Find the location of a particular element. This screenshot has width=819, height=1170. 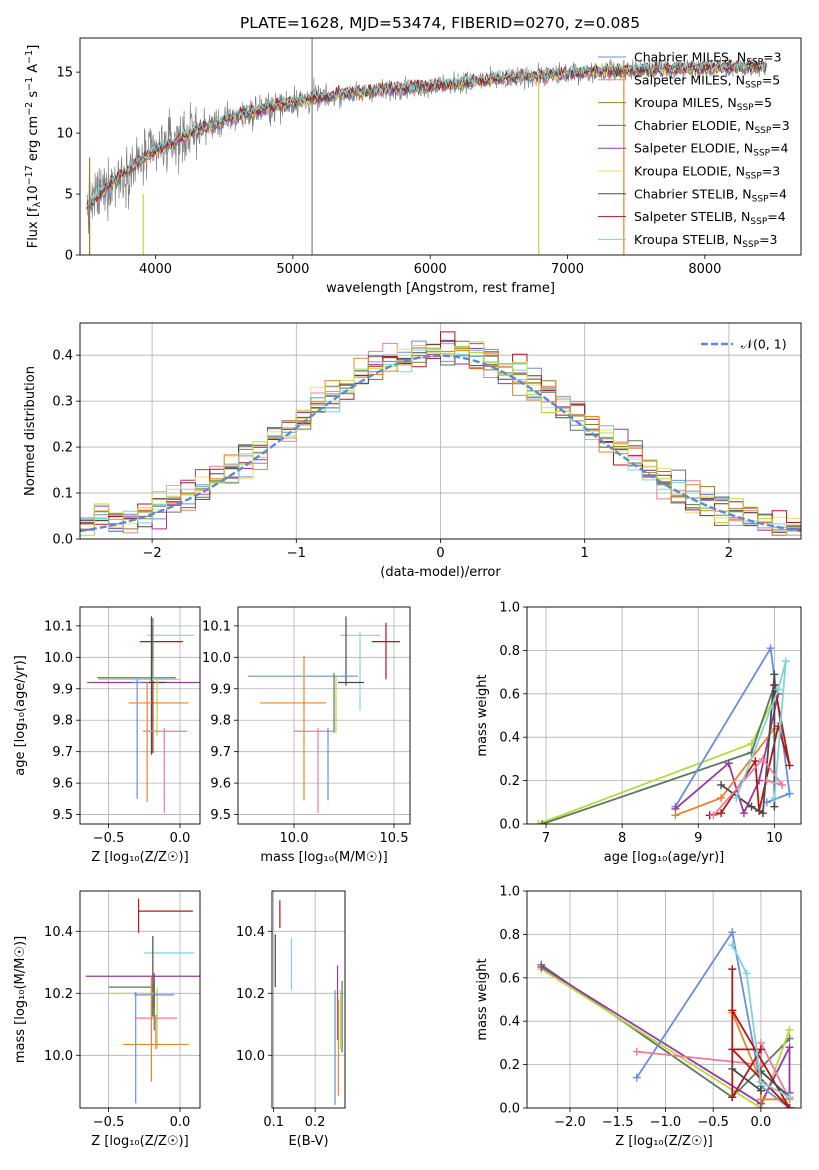

legend-entry: 𝒩(0, 1) is located at coordinates (764, 344).